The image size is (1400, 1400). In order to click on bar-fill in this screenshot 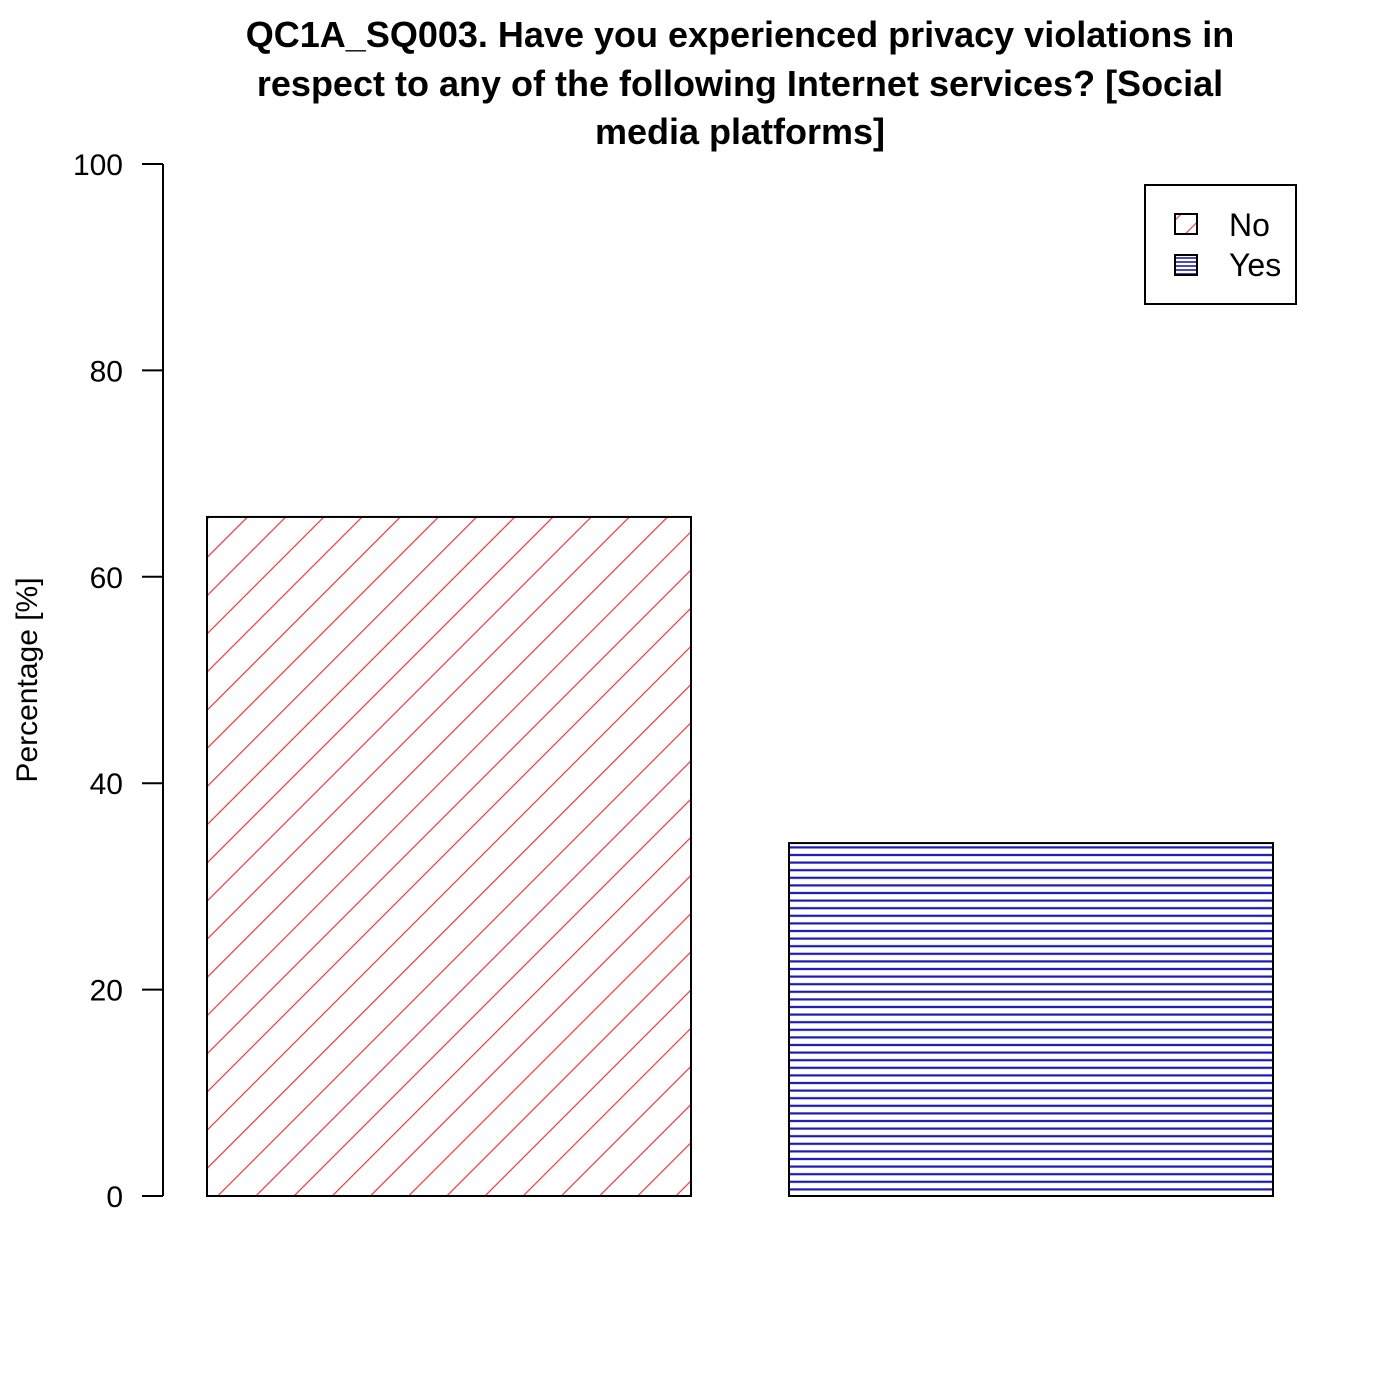, I will do `click(1031, 1020)`.